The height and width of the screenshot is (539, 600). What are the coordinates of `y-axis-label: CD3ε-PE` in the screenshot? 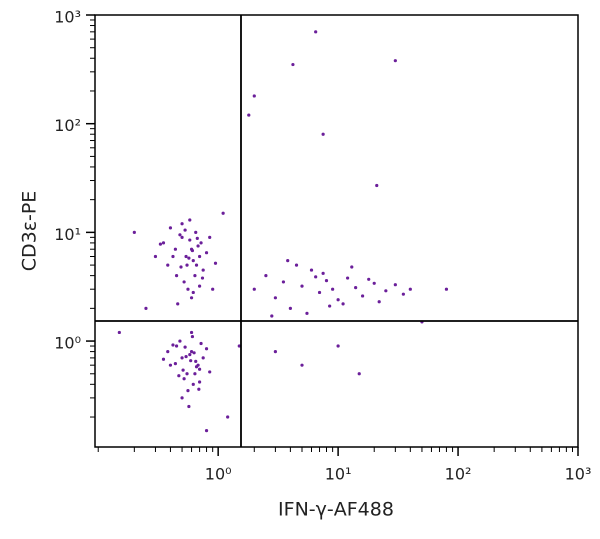 It's located at (30, 231).